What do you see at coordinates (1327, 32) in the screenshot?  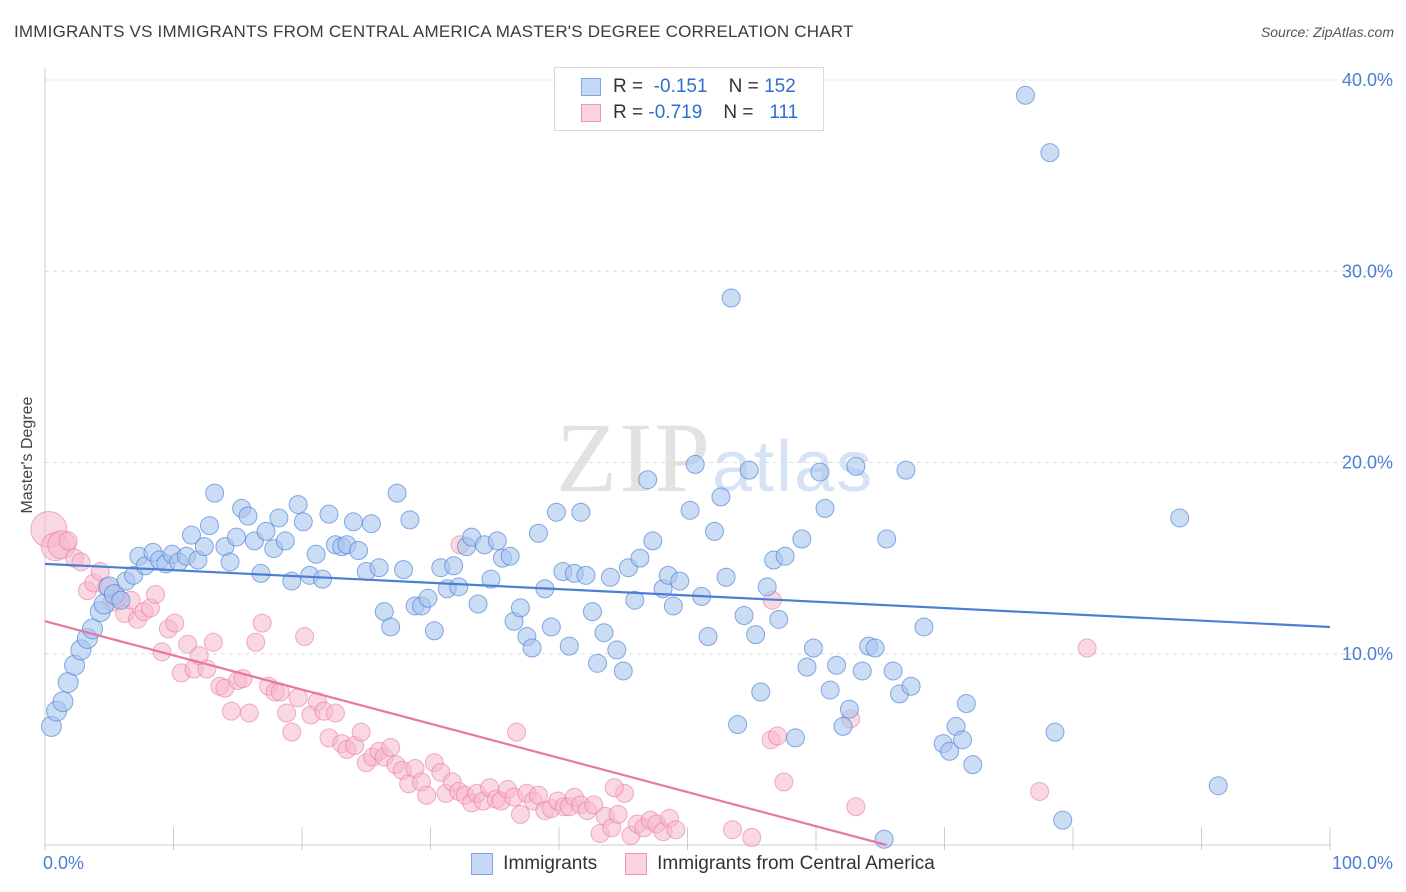 I see `source-credit: Source: ZipAtlas.com` at bounding box center [1327, 32].